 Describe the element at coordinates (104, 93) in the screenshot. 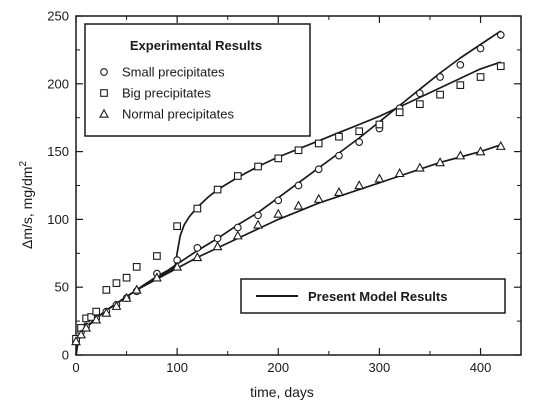

I see `legend-square-symbol` at that location.